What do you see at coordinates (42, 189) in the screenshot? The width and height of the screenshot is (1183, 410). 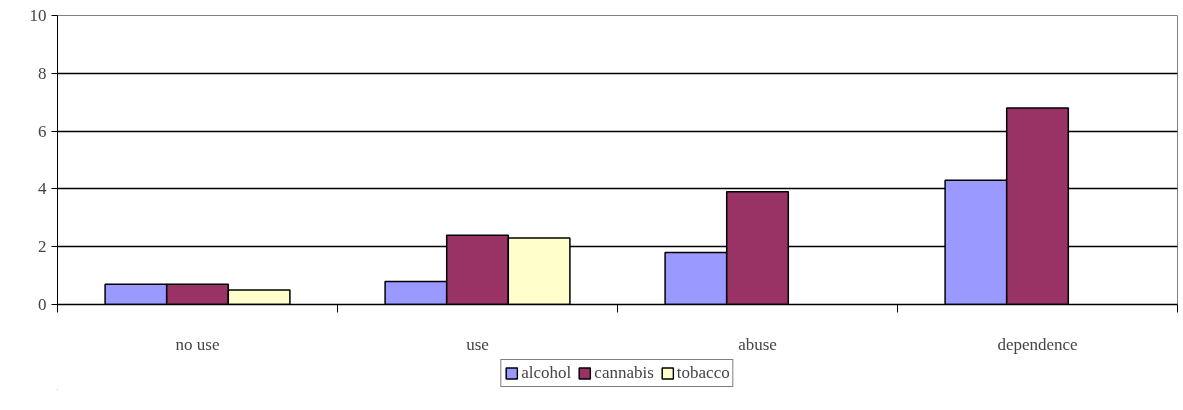 I see `y-tick-label: 4` at bounding box center [42, 189].